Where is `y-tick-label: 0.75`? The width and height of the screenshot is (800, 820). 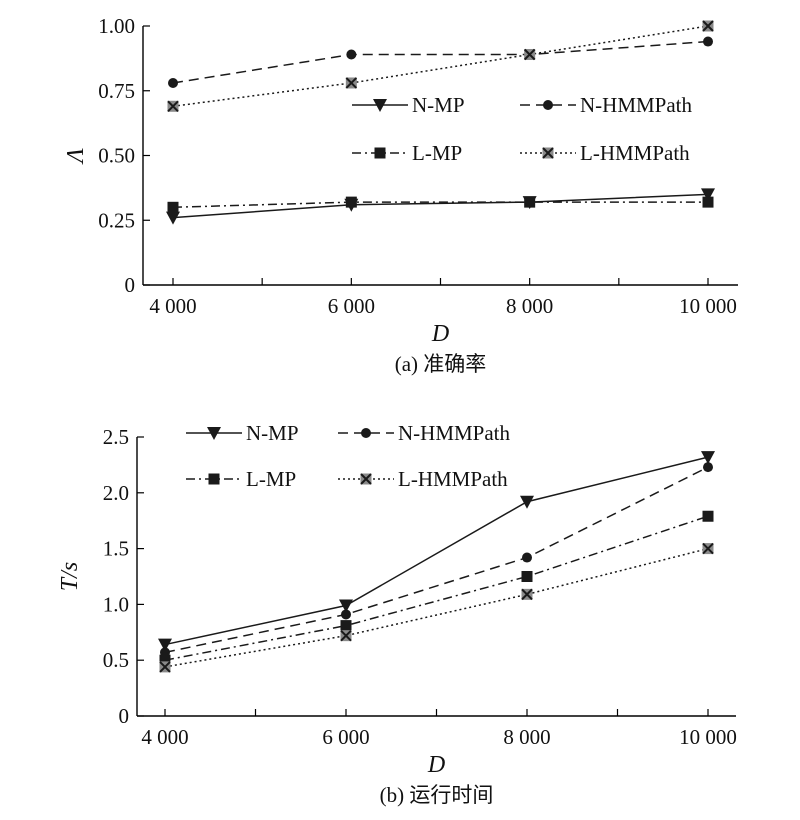
y-tick-label: 0.75 is located at coordinates (116, 91).